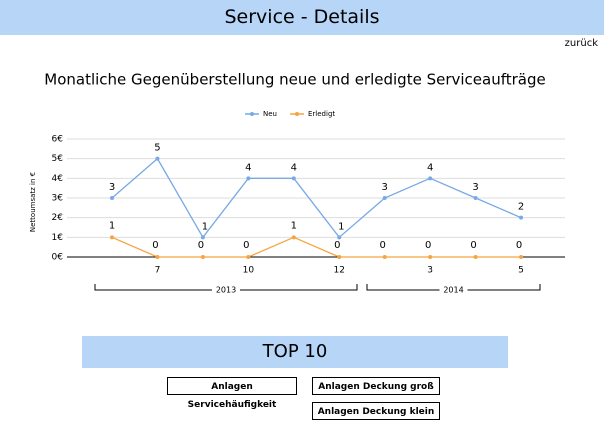  What do you see at coordinates (270, 114) in the screenshot?
I see `legend-label: Neu` at bounding box center [270, 114].